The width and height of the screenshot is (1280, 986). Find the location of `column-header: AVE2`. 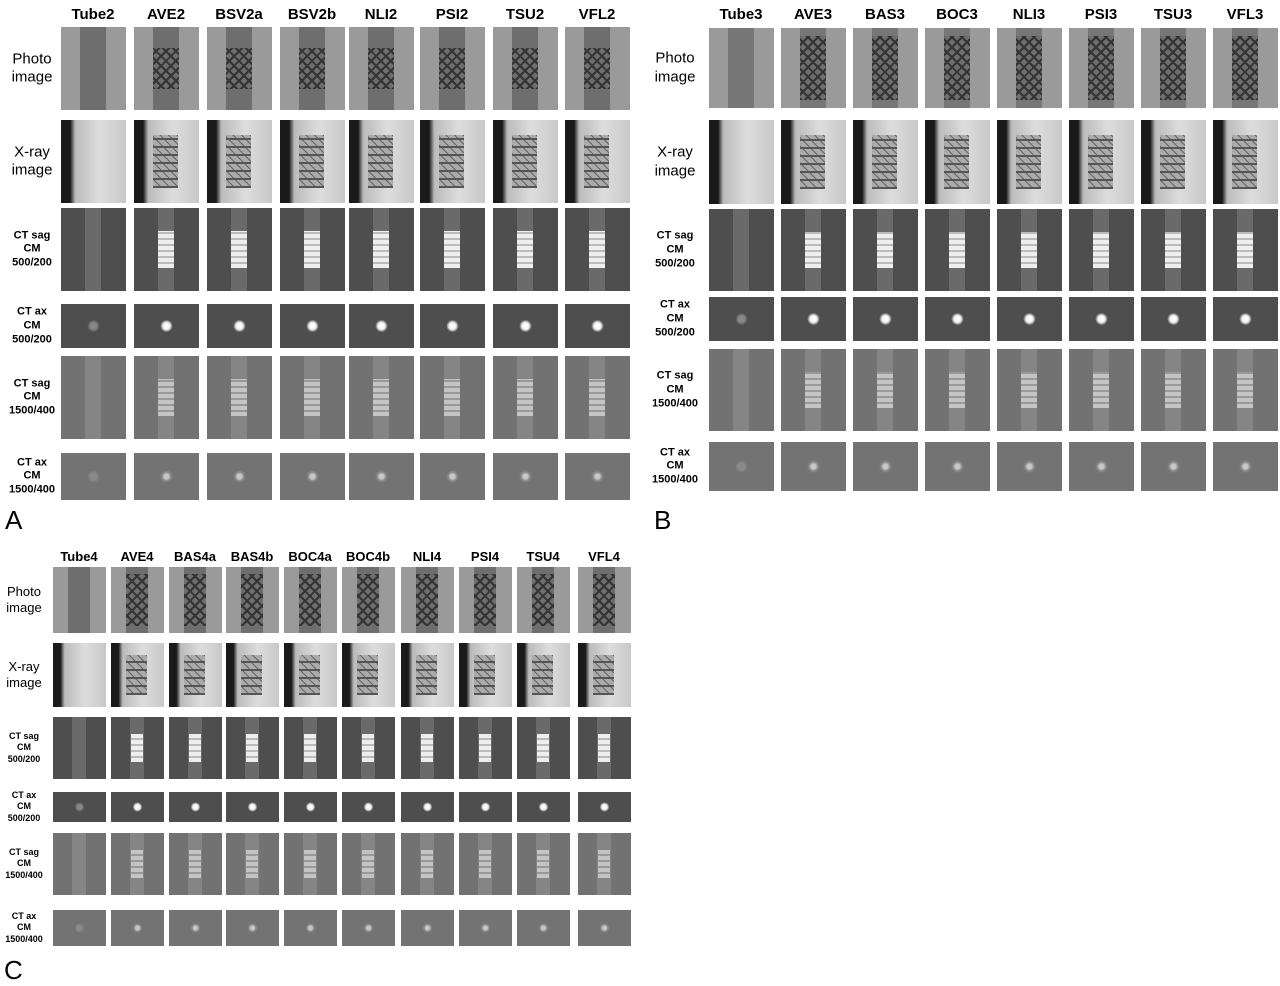

column-header: AVE2 is located at coordinates (166, 14).